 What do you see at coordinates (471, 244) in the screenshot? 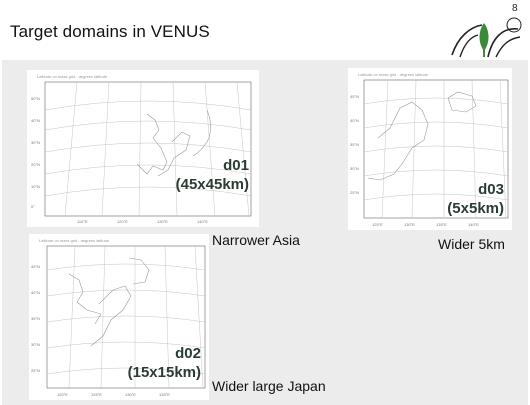
I see `caption-d03: Wider 5km` at bounding box center [471, 244].